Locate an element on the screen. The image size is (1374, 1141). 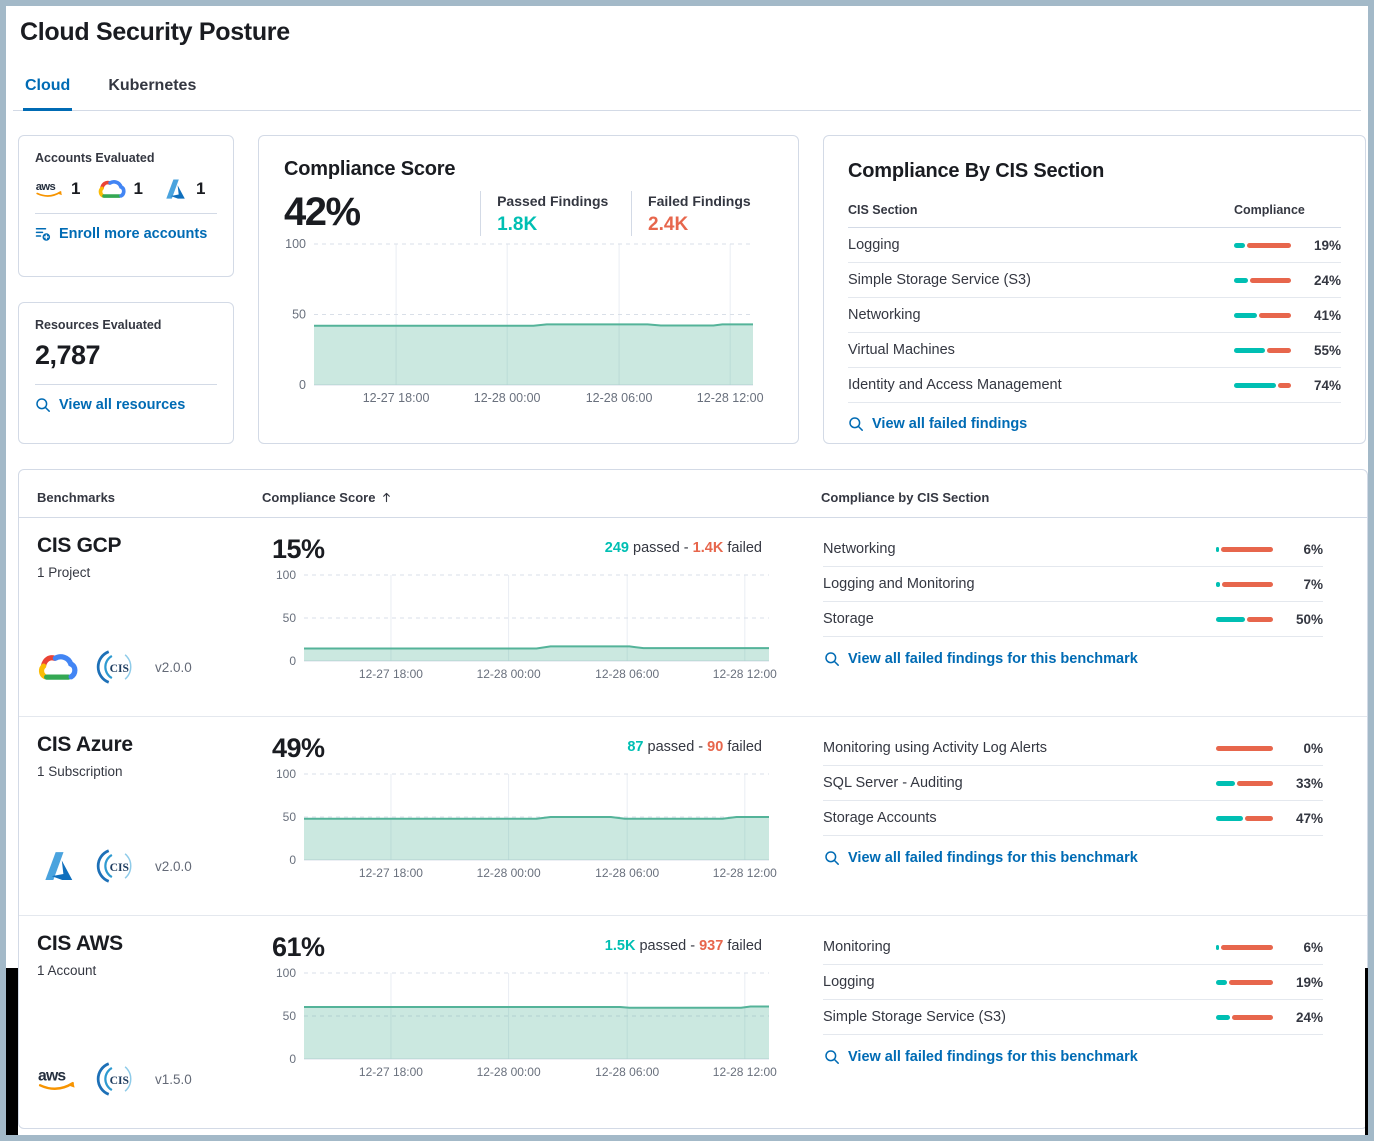
cis-section-label: Logging is located at coordinates (849, 982).